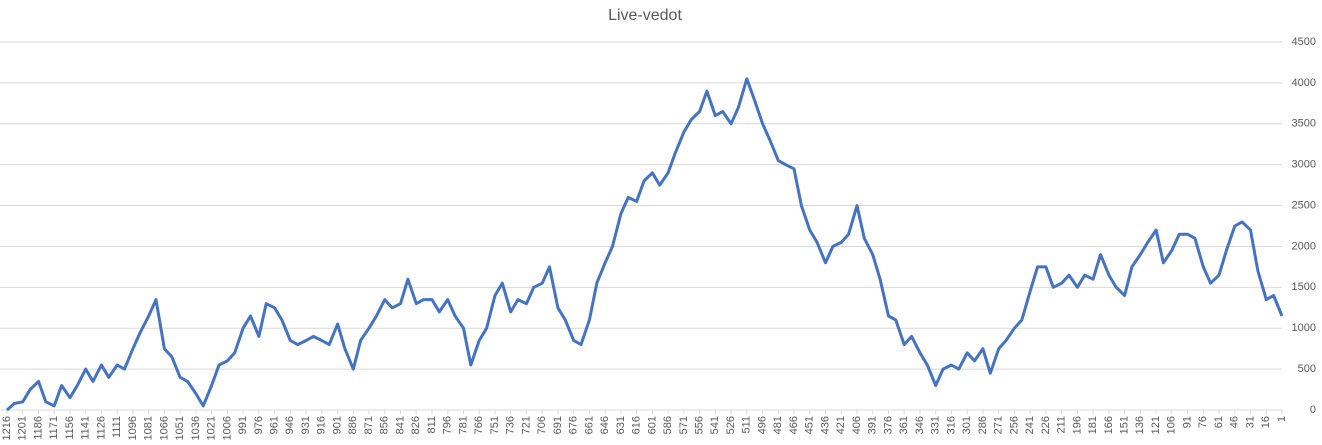 This screenshot has width=1322, height=445. What do you see at coordinates (117, 427) in the screenshot?
I see `x-tick-label: 1111` at bounding box center [117, 427].